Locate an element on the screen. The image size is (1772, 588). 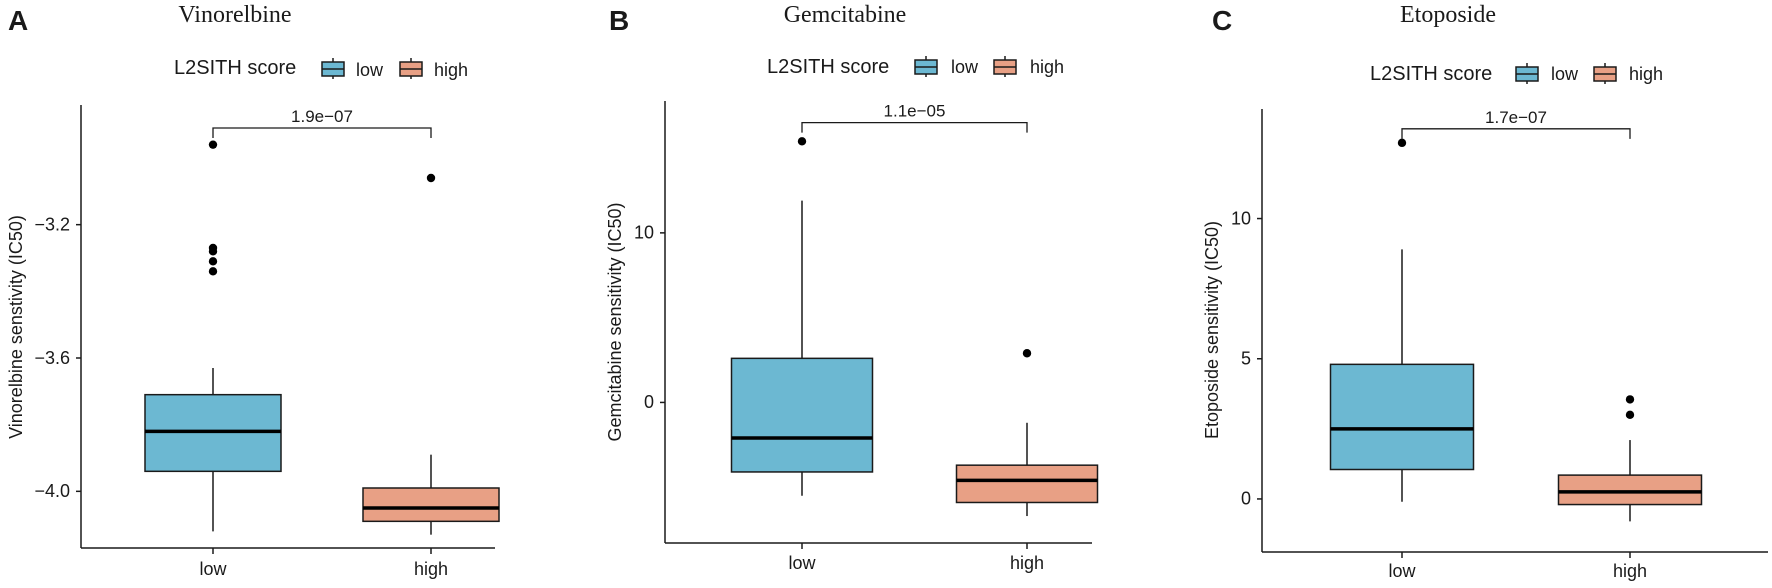
panel-a-x-tick-label-low: low is located at coordinates (213, 569).